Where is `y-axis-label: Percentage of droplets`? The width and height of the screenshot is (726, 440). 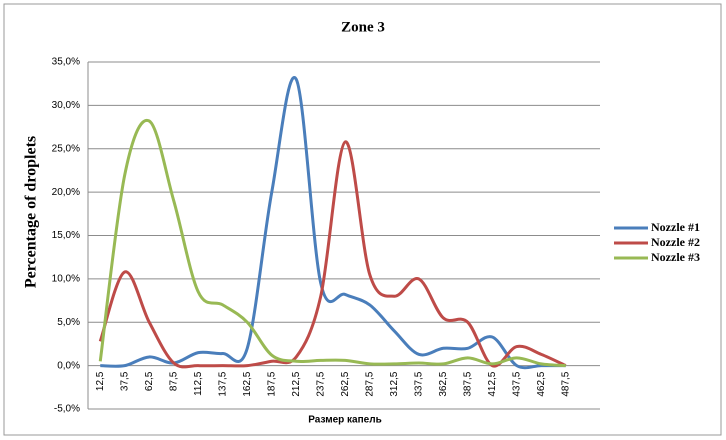
y-axis-label: Percentage of droplets is located at coordinates (31, 212).